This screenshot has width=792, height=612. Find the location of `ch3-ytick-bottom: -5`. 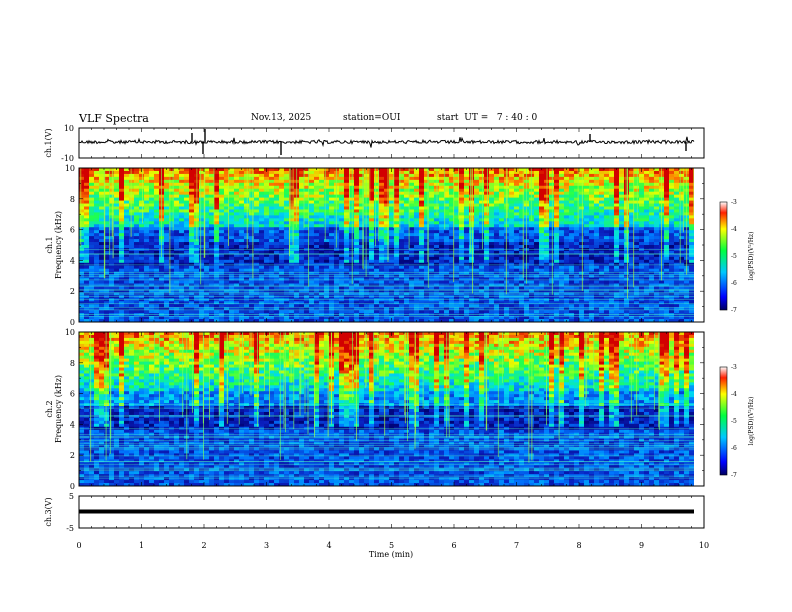

ch3-ytick-bottom: -5 is located at coordinates (70, 528).